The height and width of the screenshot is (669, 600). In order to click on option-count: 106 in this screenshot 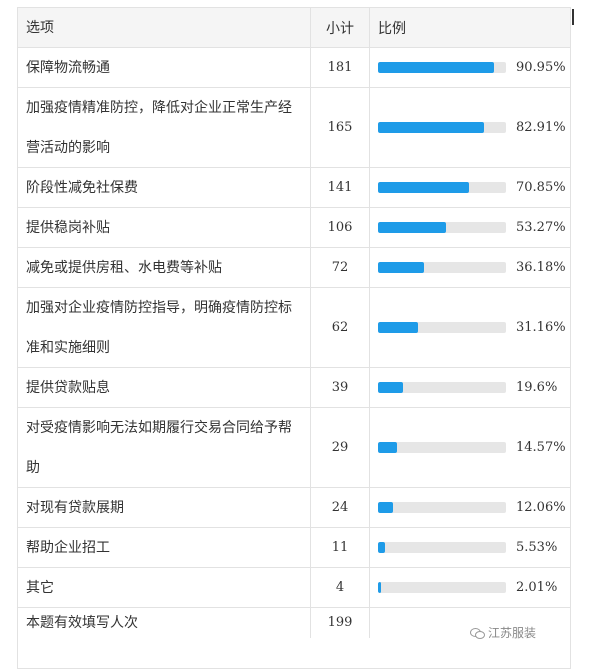, I will do `click(340, 227)`.